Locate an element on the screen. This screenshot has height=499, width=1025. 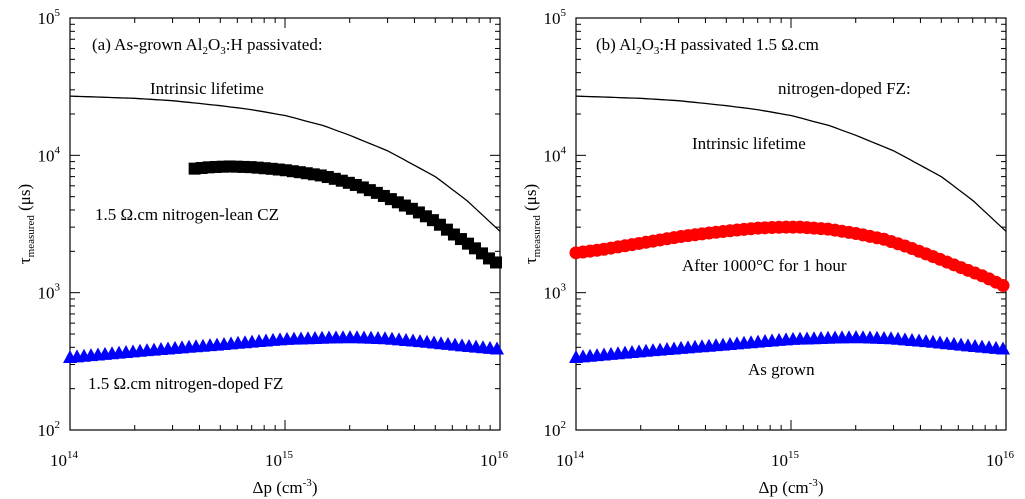
annotation-anneal: After 1000°C for 1 hour is located at coordinates (764, 265).